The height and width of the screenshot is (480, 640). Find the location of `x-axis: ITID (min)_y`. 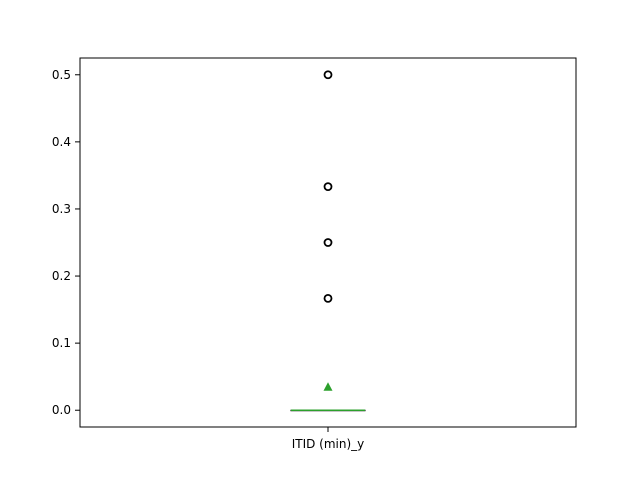

x-axis: ITID (min)_y is located at coordinates (328, 439).